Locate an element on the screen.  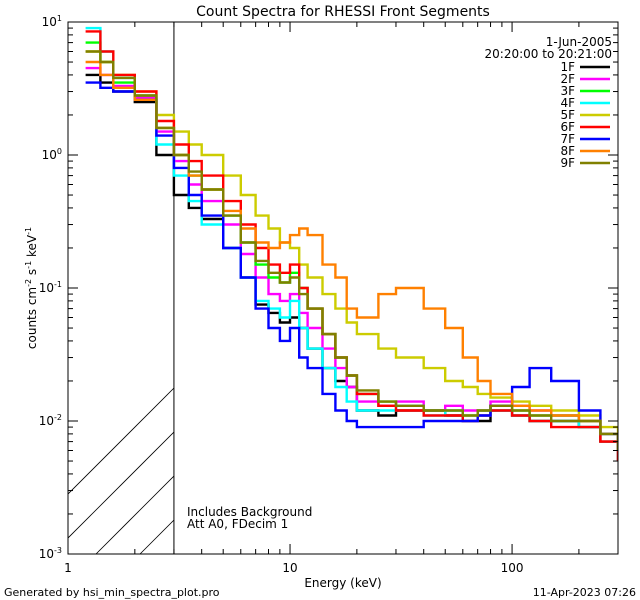
legend-label-8F: 8F is located at coordinates (567, 151).